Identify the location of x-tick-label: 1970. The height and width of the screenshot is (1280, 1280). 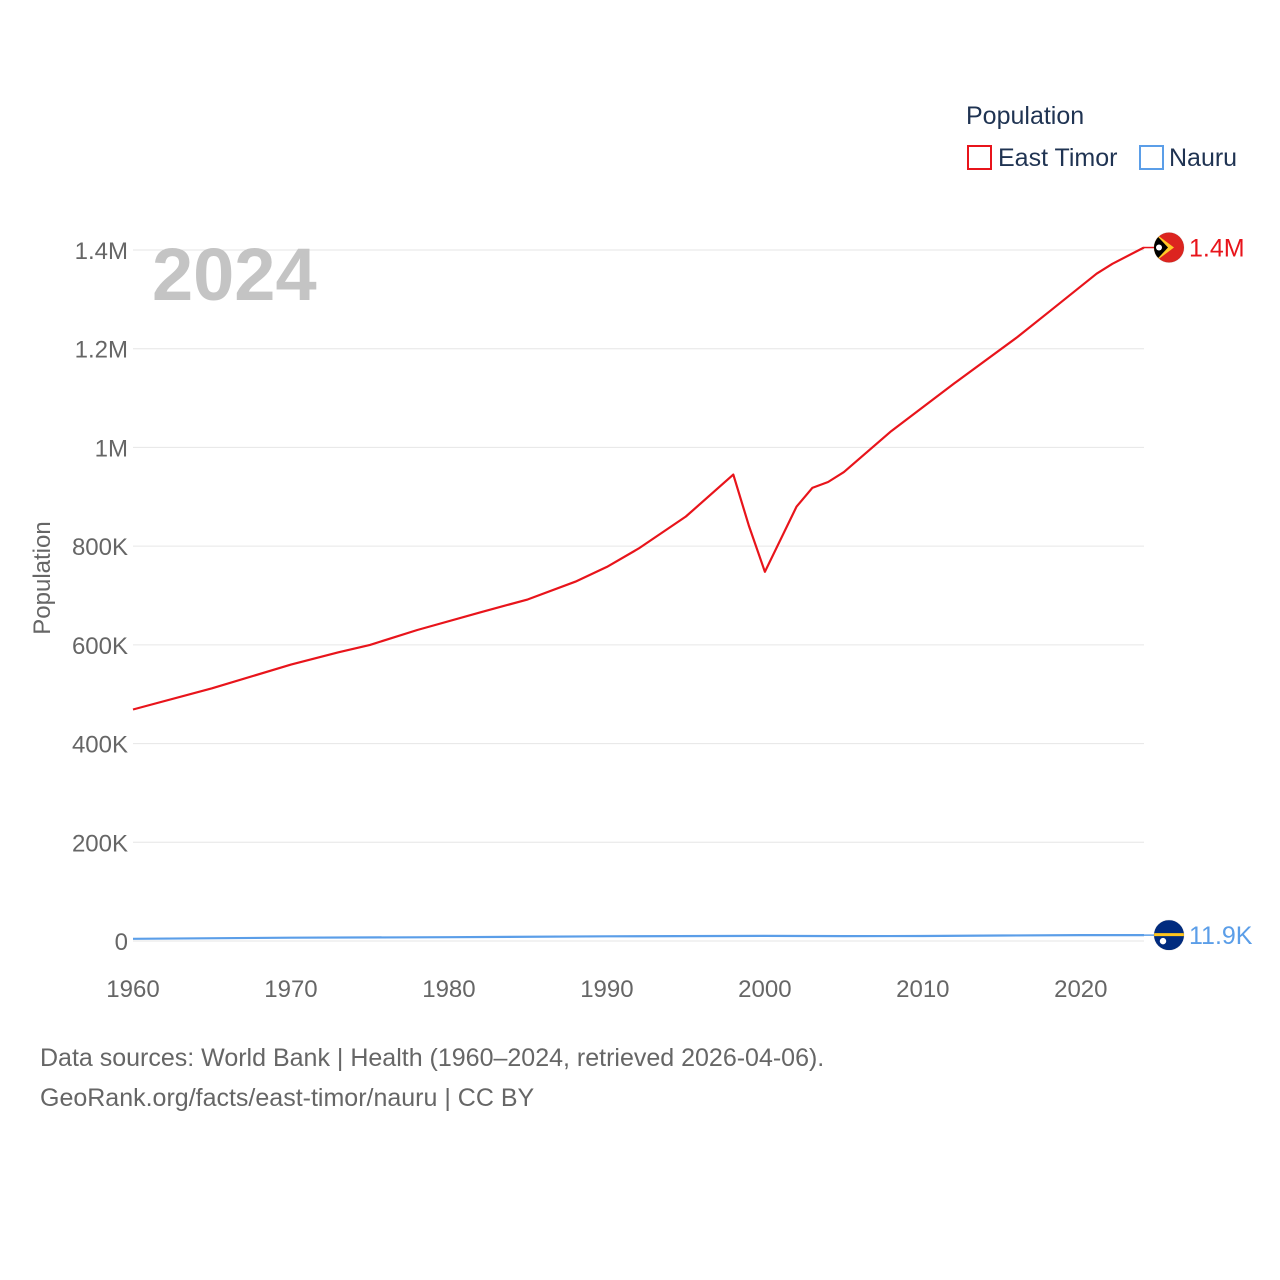
(290, 989).